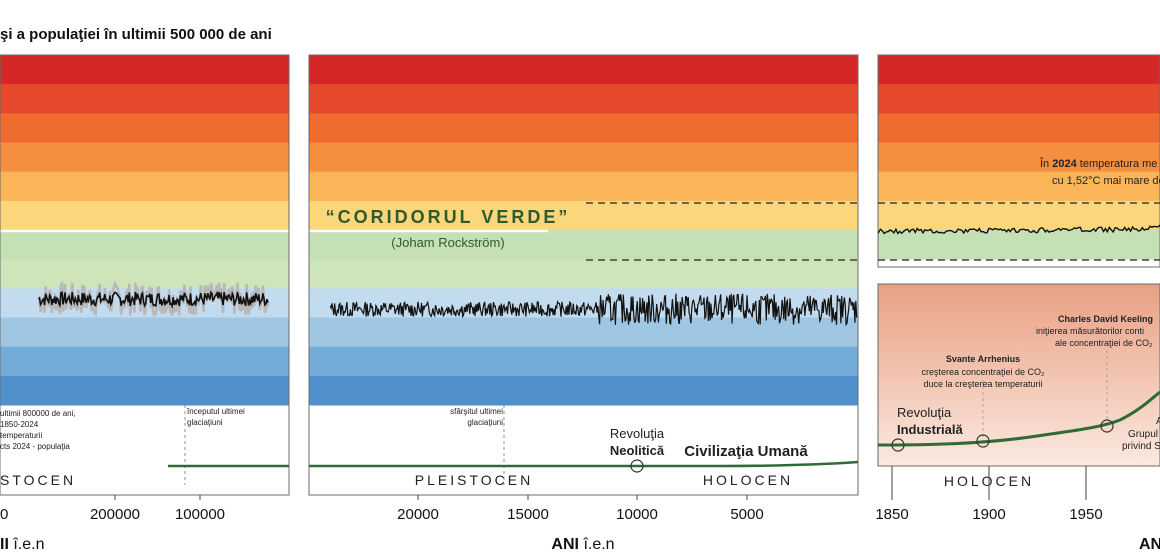 The width and height of the screenshot is (1160, 560). Describe the element at coordinates (983, 441) in the screenshot. I see `arrhenius-marker` at that location.